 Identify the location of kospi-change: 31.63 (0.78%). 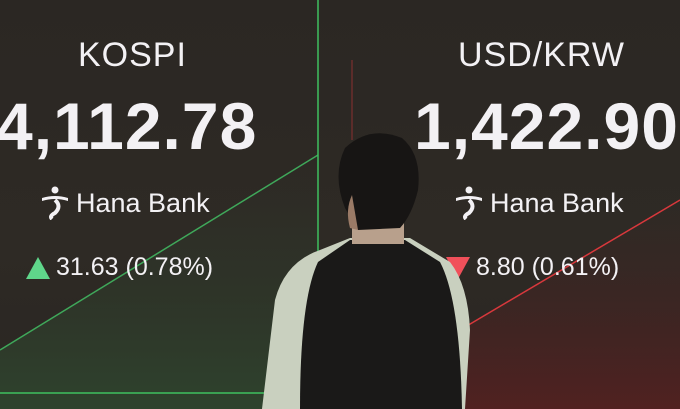
(119, 267).